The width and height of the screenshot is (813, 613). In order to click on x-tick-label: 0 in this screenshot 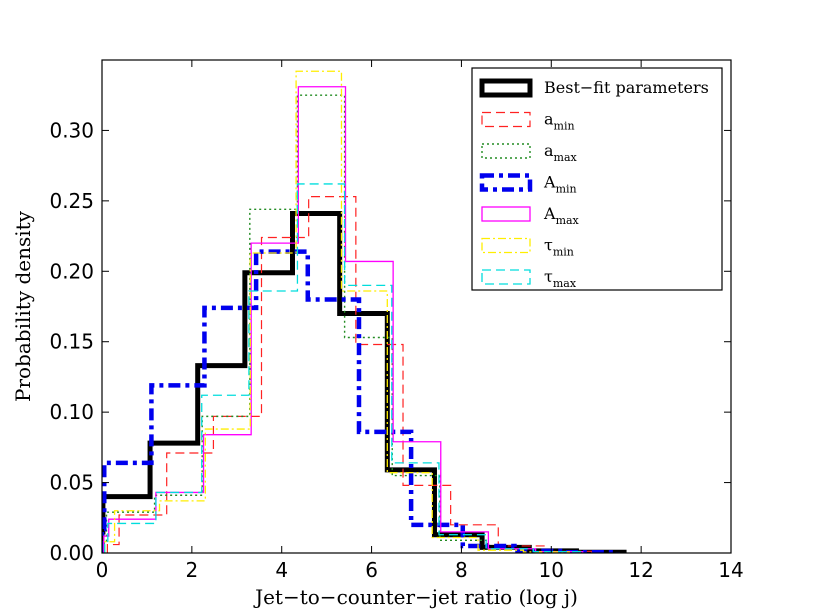, I will do `click(102, 570)`.